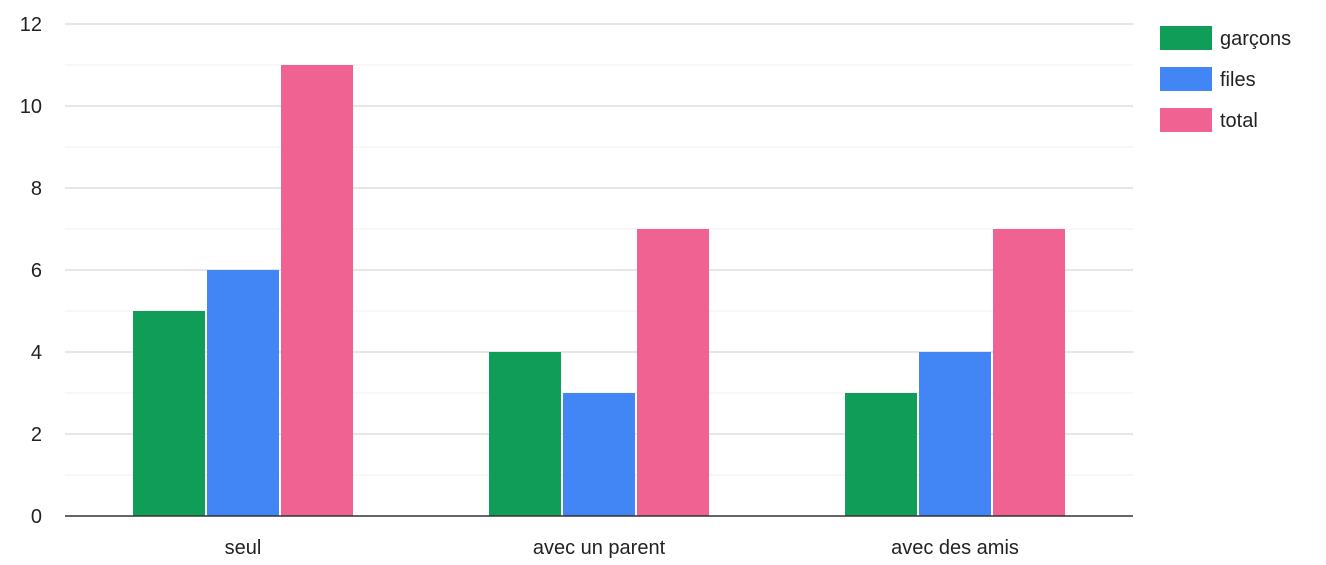  Describe the element at coordinates (1238, 80) in the screenshot. I see `legend-label: files` at that location.